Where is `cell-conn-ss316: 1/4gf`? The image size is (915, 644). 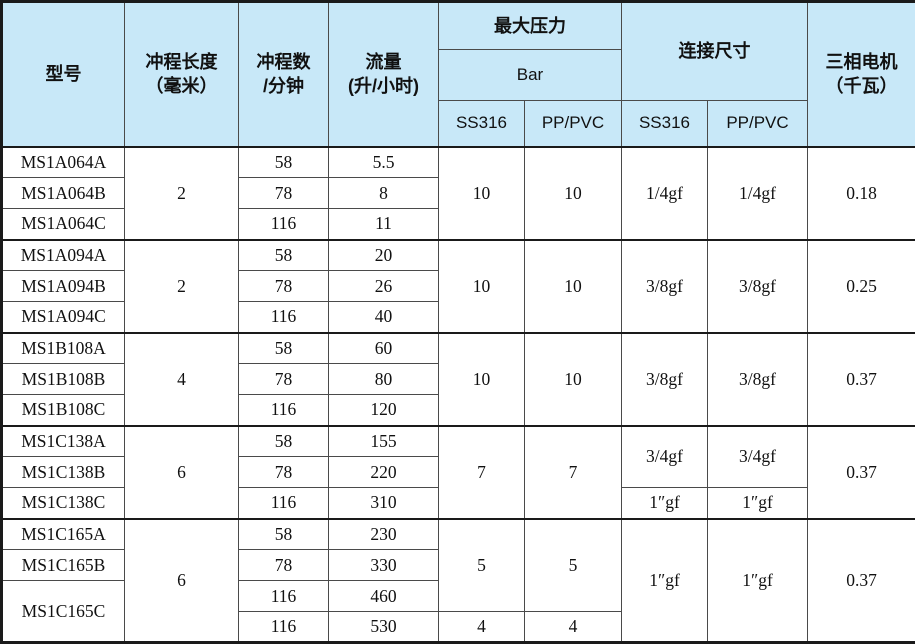 cell-conn-ss316: 1/4gf is located at coordinates (664, 192).